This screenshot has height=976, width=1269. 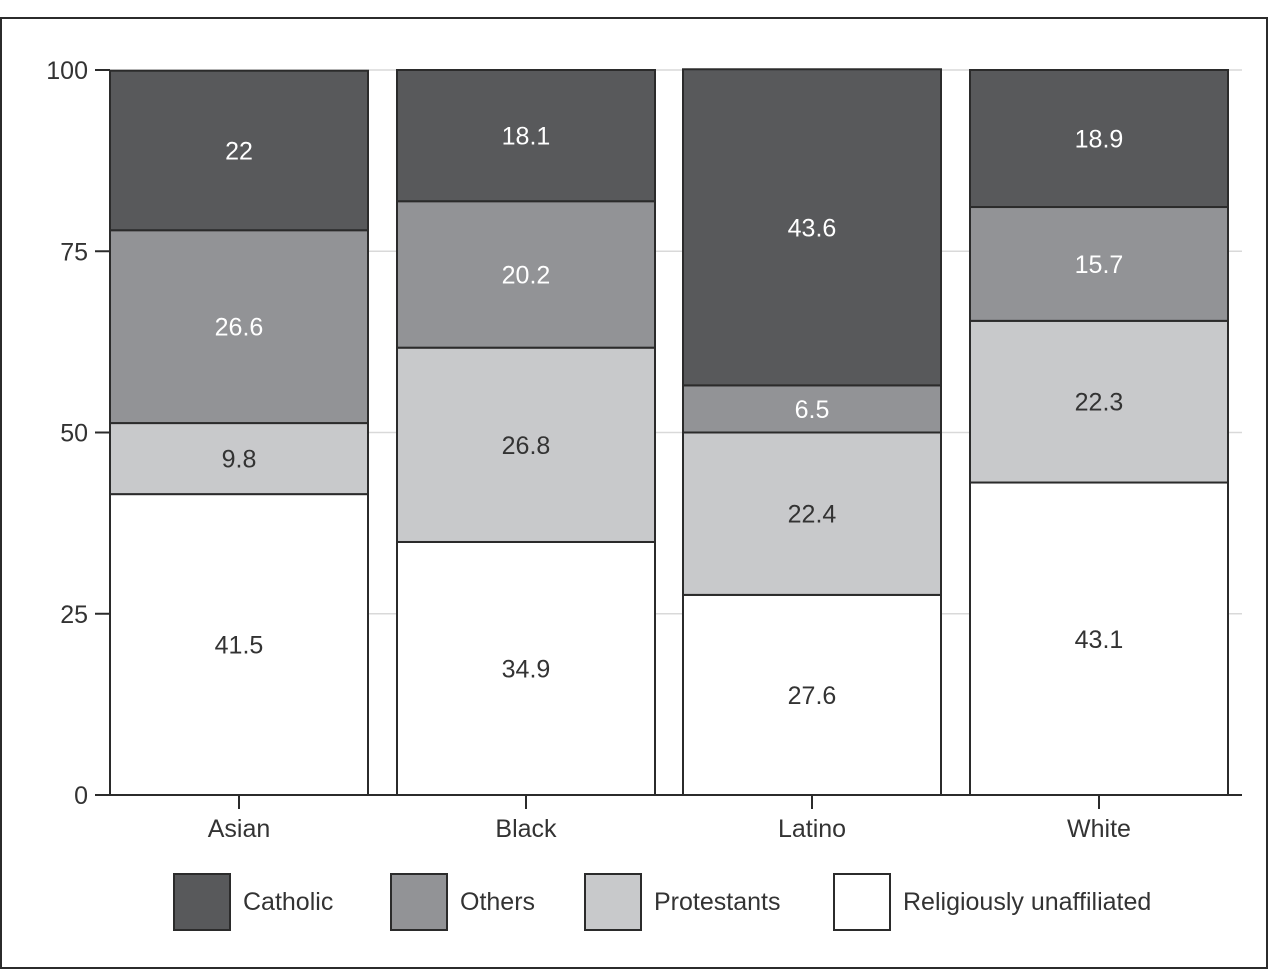 I want to click on data-label: 15.7, so click(x=1099, y=265).